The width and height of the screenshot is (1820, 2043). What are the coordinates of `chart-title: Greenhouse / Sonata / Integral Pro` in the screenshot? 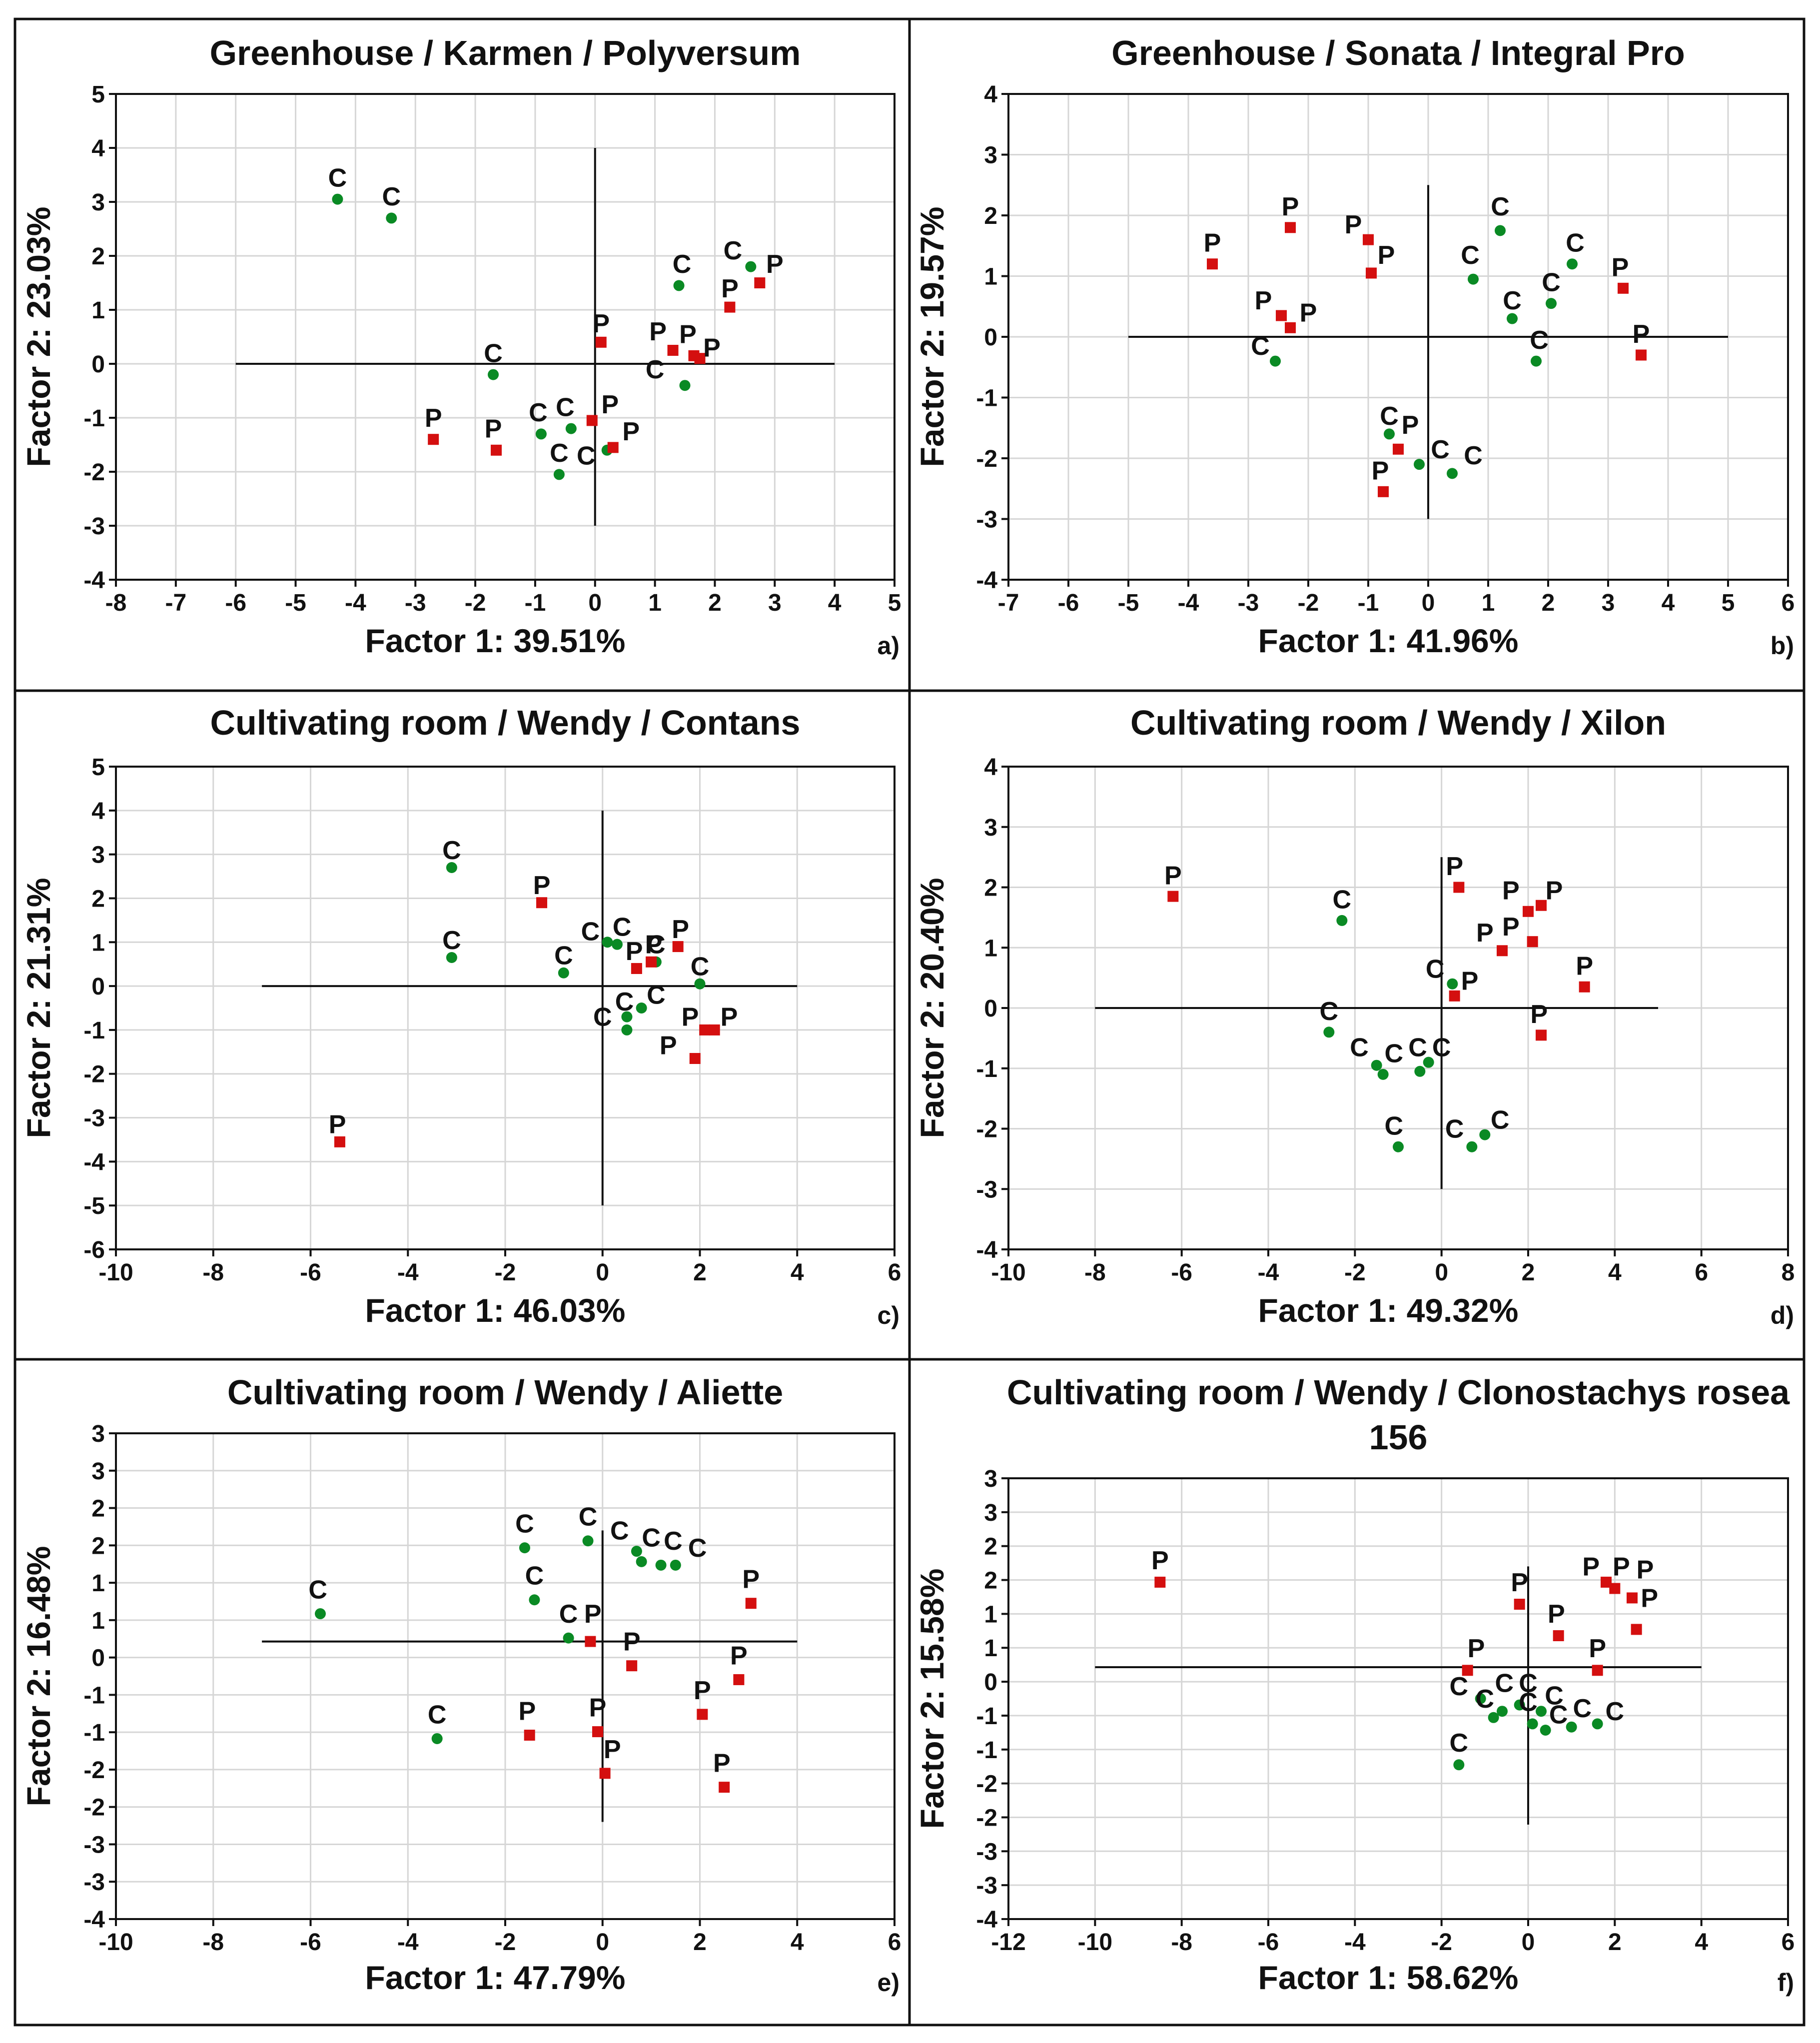 It's located at (1398, 52).